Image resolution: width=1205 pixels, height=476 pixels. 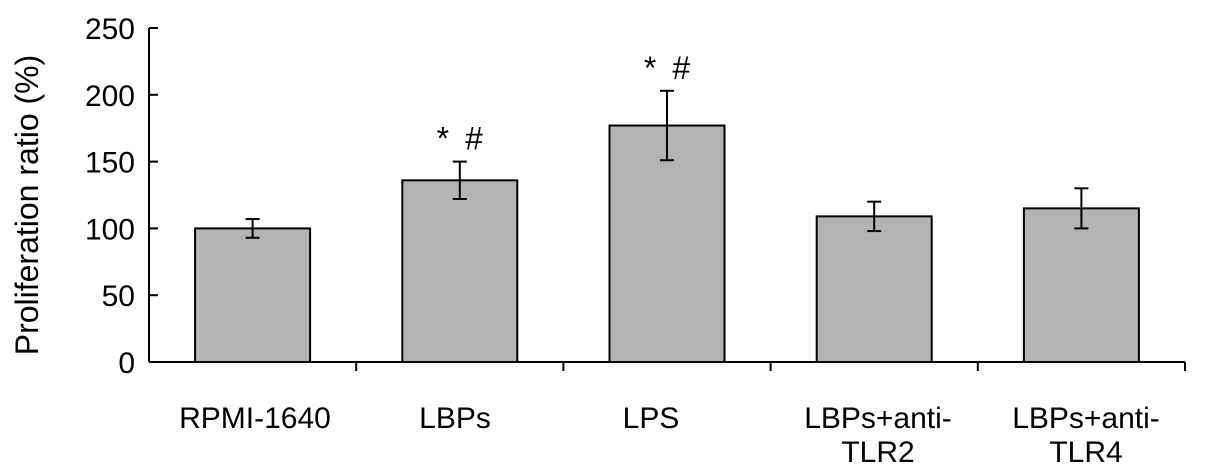 What do you see at coordinates (110, 163) in the screenshot?
I see `y-tick-label: 150` at bounding box center [110, 163].